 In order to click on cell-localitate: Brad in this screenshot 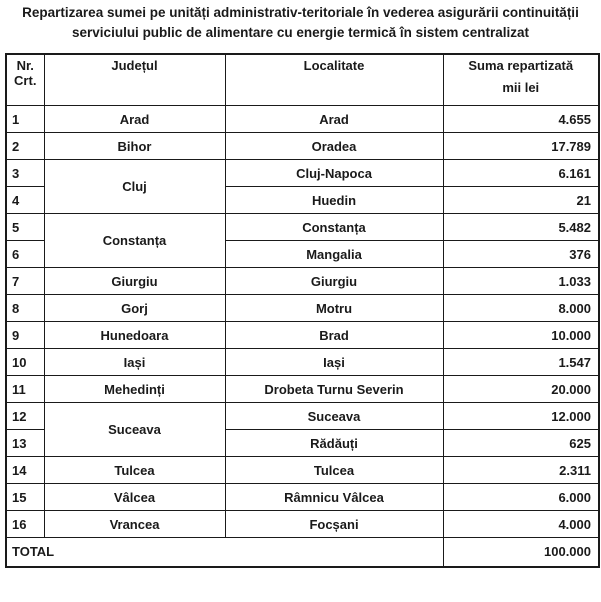, I will do `click(334, 335)`.